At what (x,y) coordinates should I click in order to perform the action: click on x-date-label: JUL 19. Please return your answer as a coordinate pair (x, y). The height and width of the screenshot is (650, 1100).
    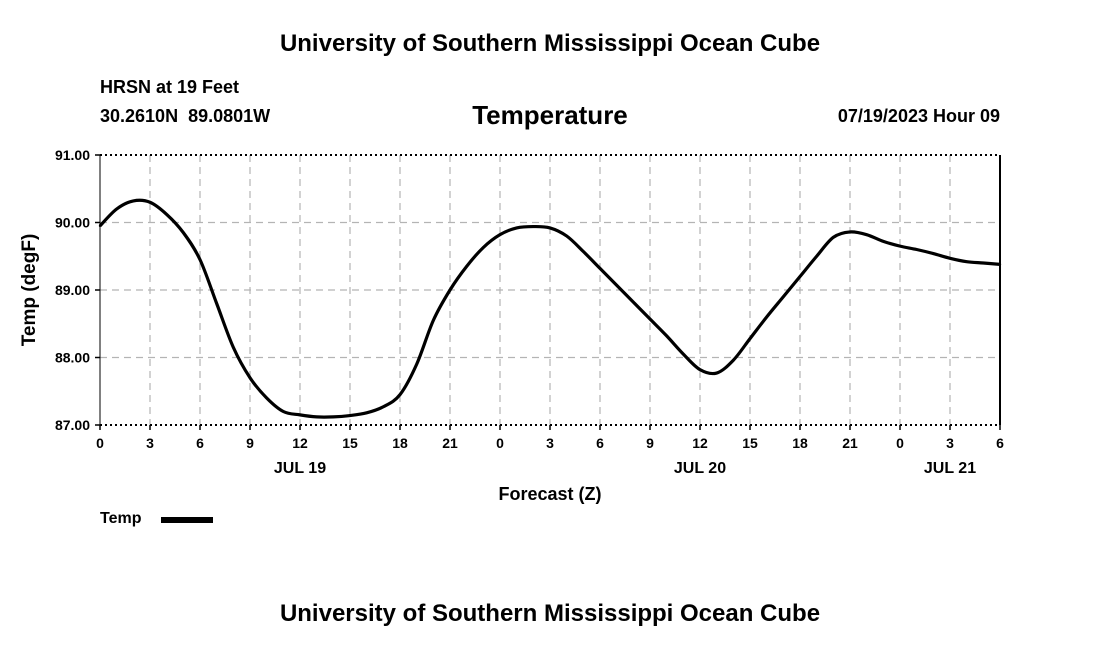
    Looking at the image, I should click on (300, 468).